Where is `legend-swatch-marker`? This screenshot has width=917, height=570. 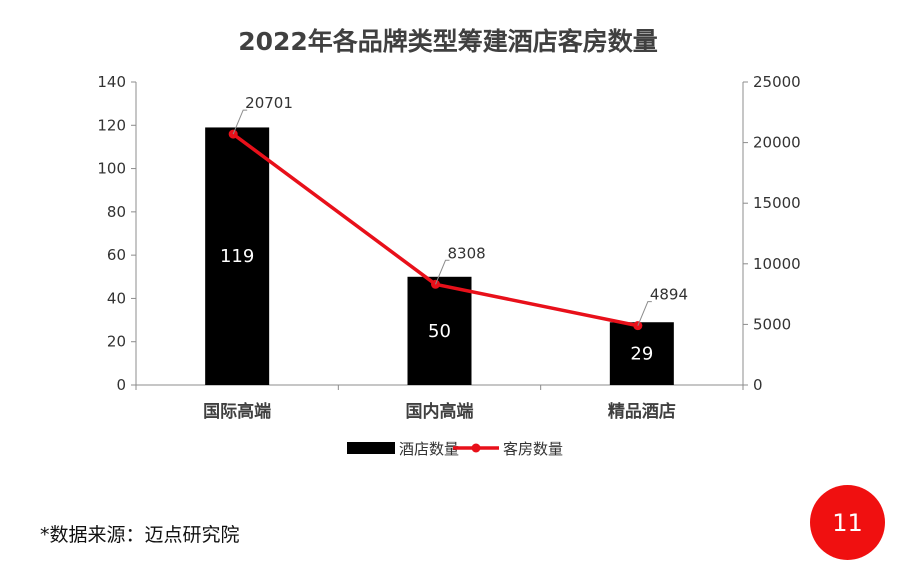 legend-swatch-marker is located at coordinates (476, 448).